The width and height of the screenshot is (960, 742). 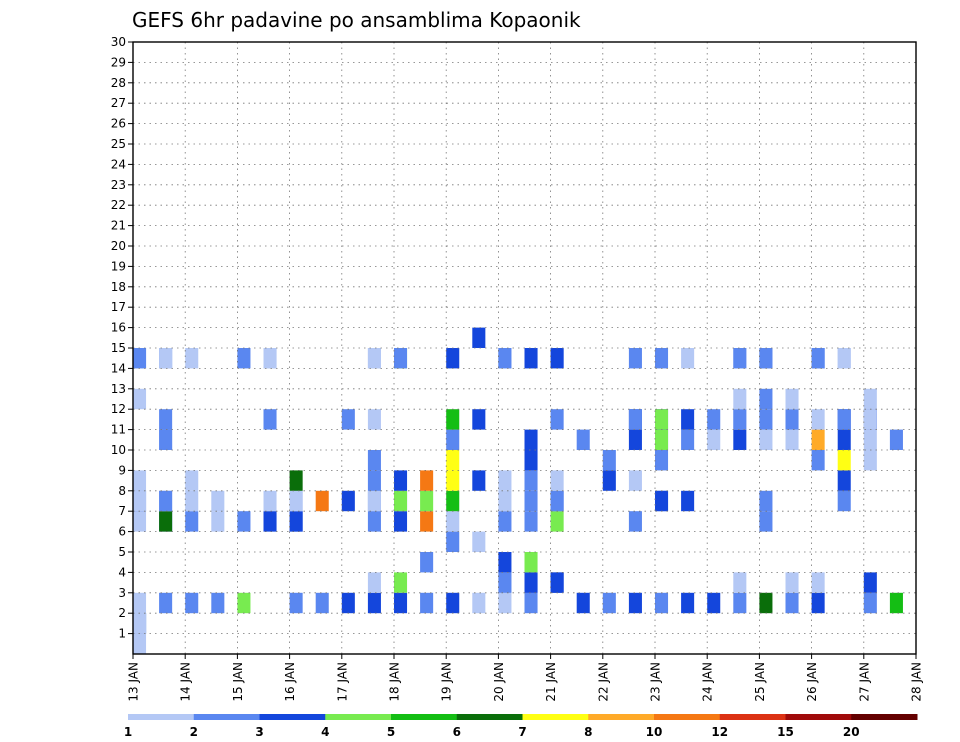 What do you see at coordinates (342, 682) in the screenshot?
I see `x-tick-label: 17 JAN` at bounding box center [342, 682].